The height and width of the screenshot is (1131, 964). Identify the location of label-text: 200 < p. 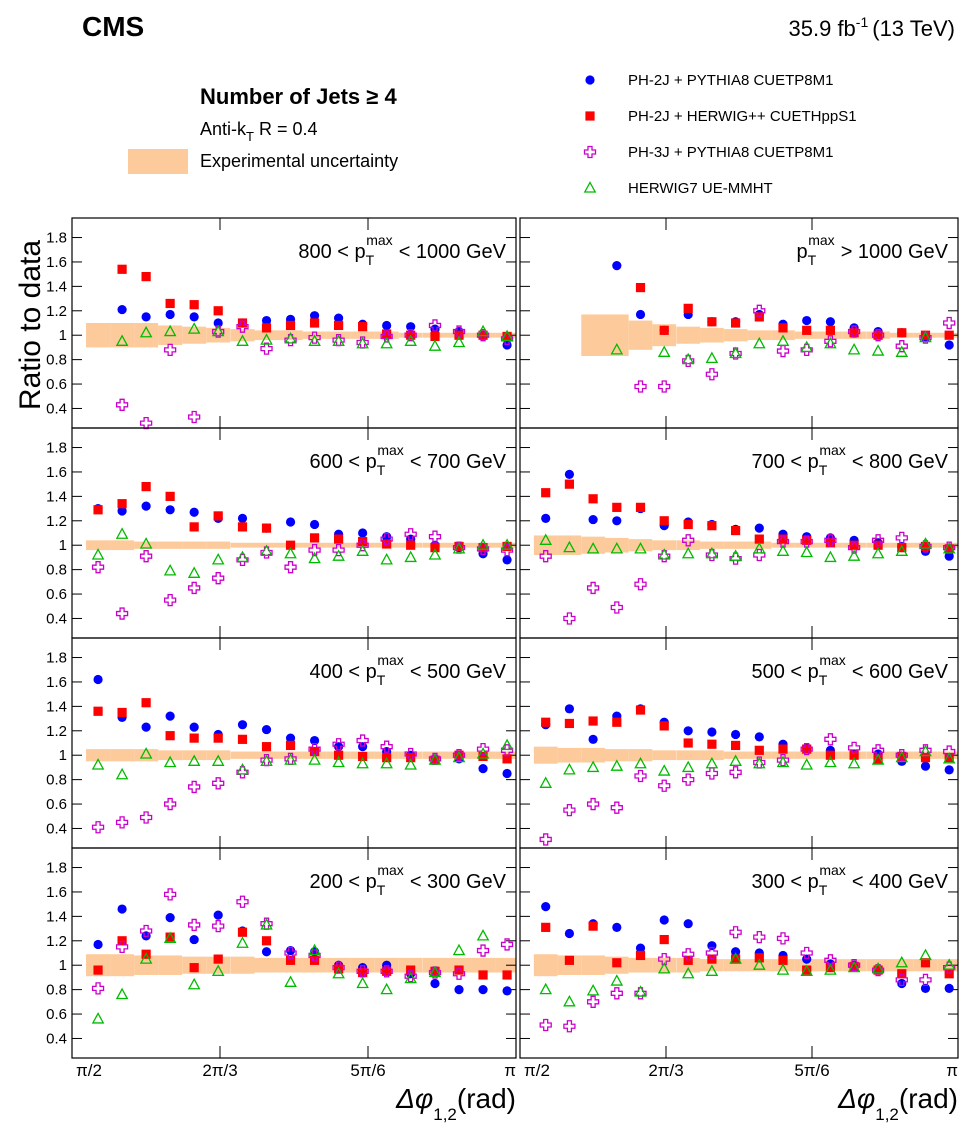
(343, 882).